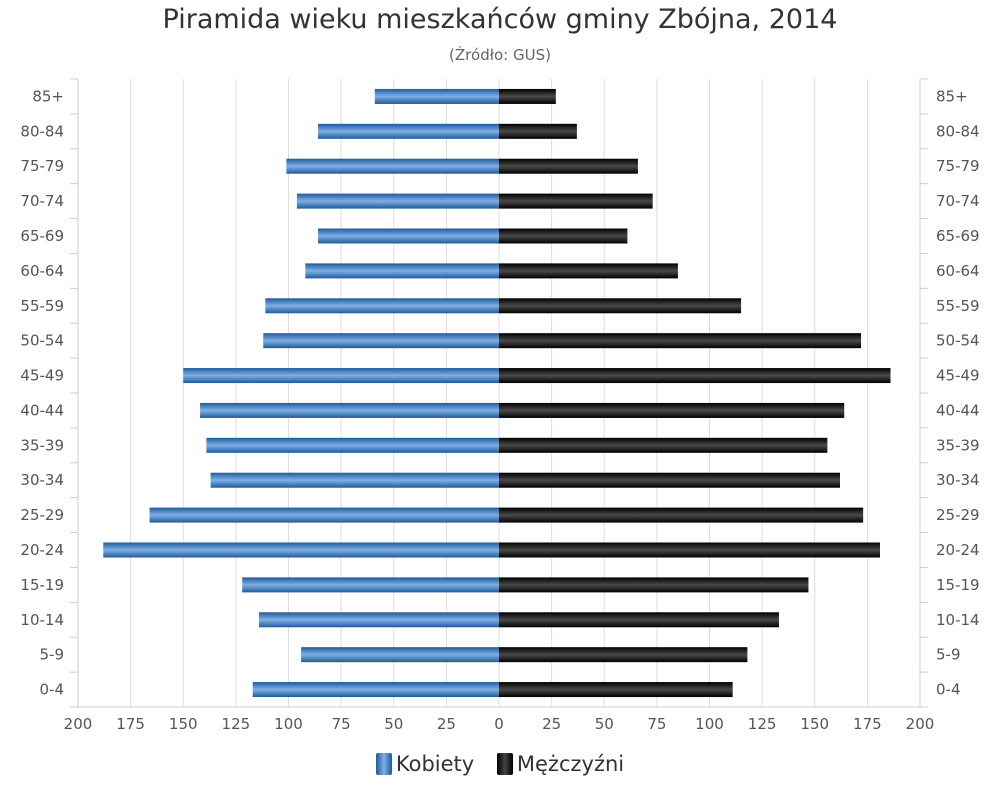 The height and width of the screenshot is (800, 1000). What do you see at coordinates (958, 376) in the screenshot?
I see `category-label-right: 45-49` at bounding box center [958, 376].